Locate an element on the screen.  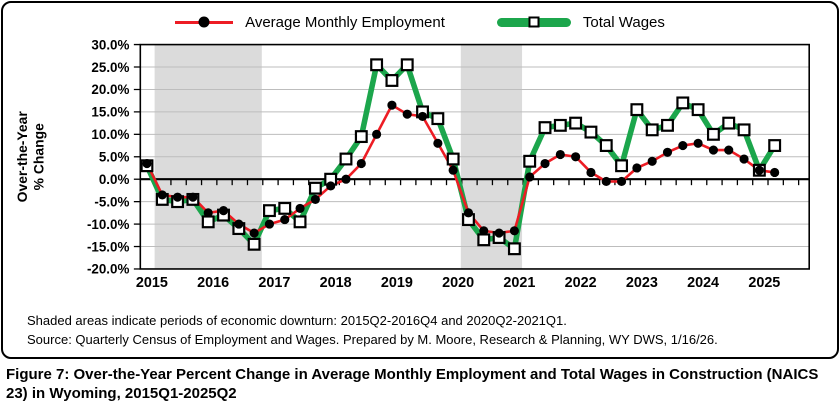
y-tick-label: -10.0% is located at coordinates (108, 224).